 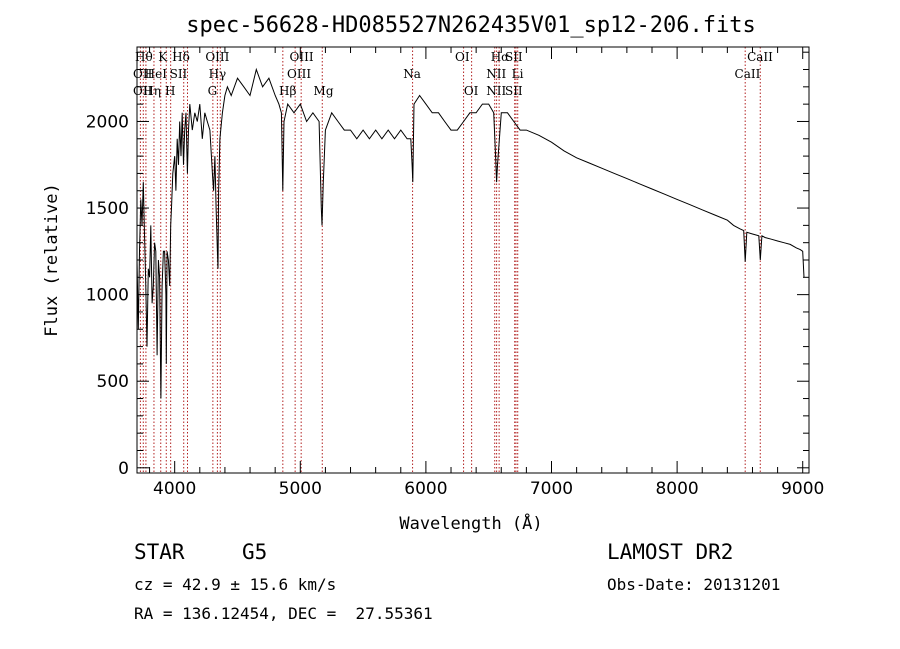 I want to click on line-label-li: Li, so click(x=518, y=74).